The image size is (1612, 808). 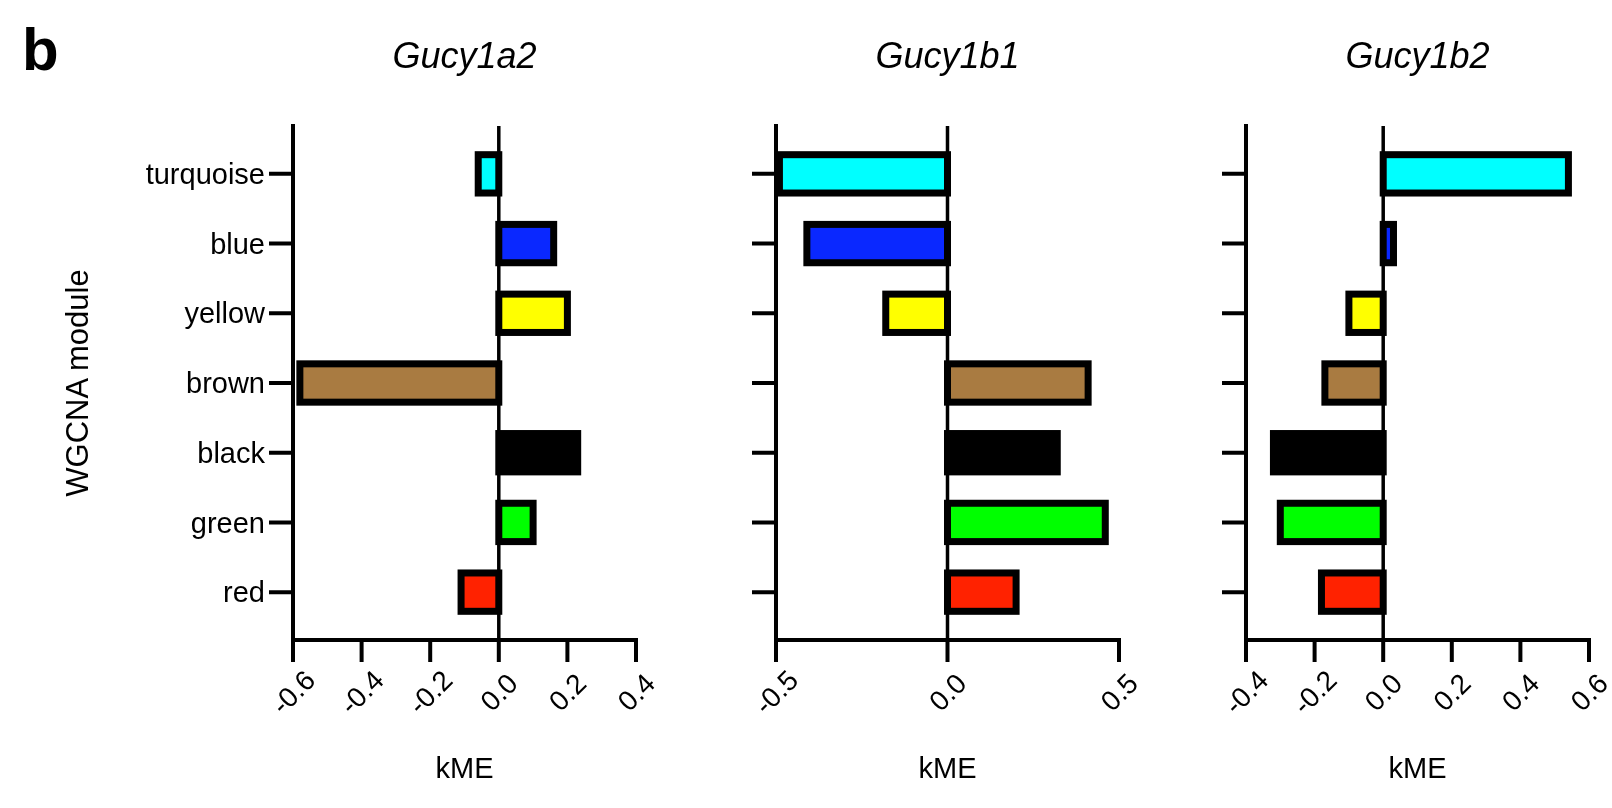 What do you see at coordinates (205, 174) in the screenshot?
I see `y-tick-label: turquoise` at bounding box center [205, 174].